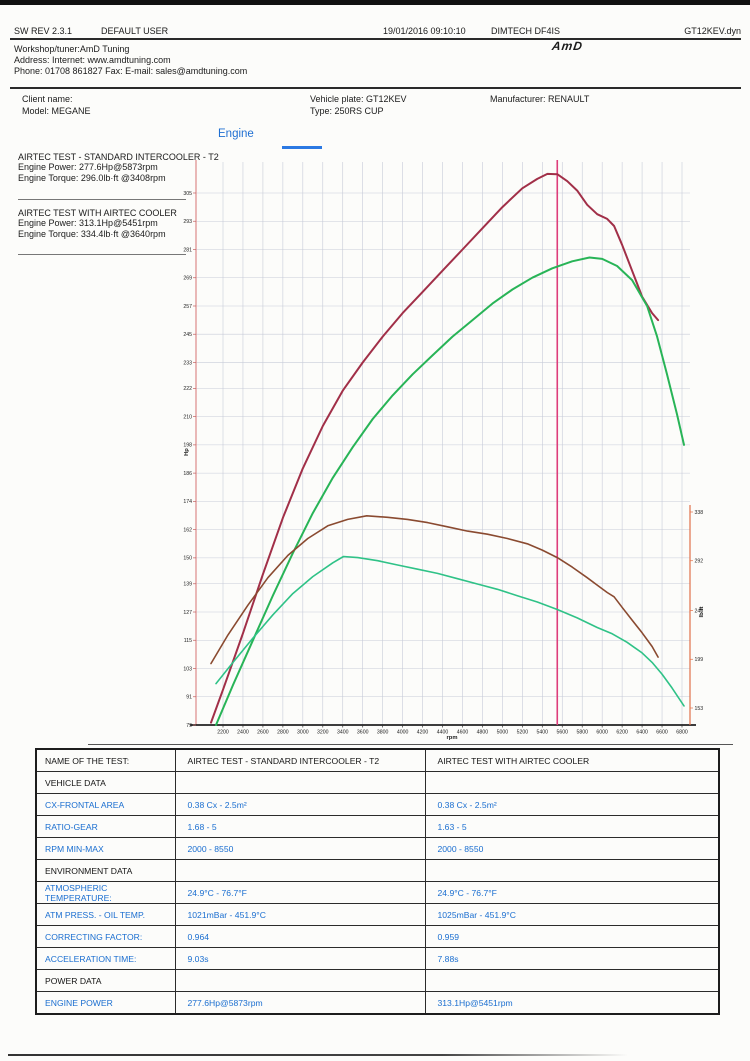 The image size is (750, 1061). I want to click on y-right-axis-title: lb·ft, so click(702, 611).